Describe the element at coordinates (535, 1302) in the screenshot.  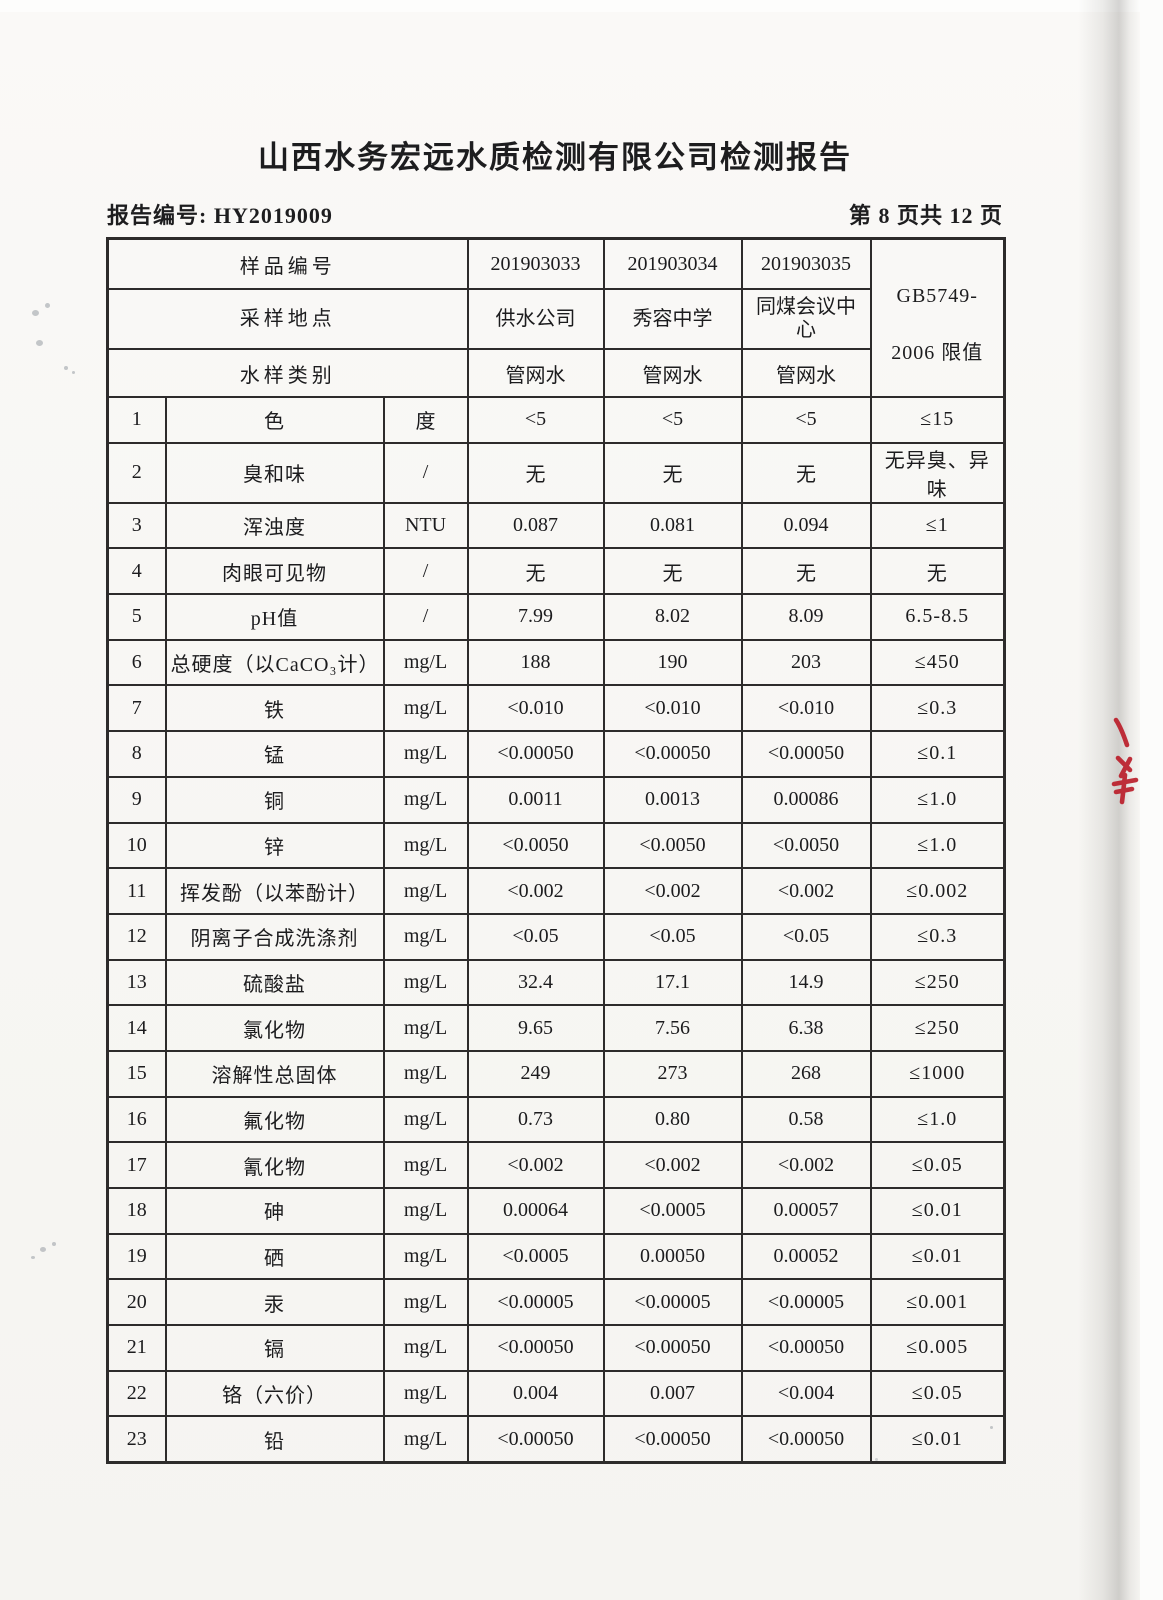
I see `sample1-value: <0.00005` at that location.